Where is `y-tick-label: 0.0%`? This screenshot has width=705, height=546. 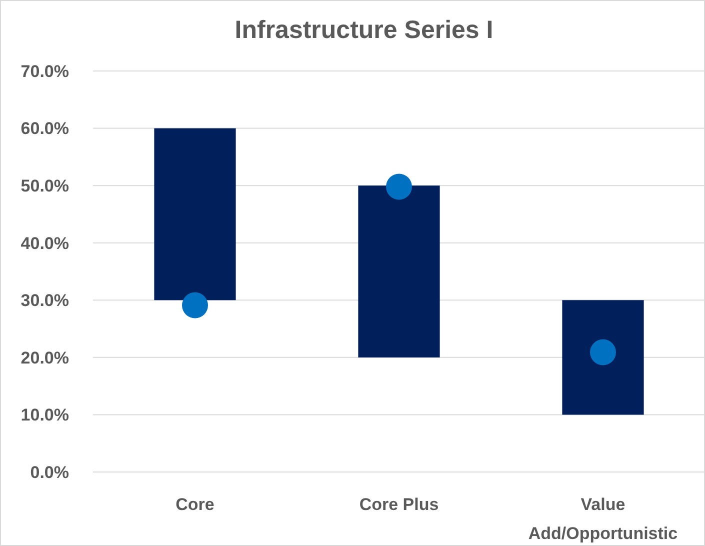
y-tick-label: 0.0% is located at coordinates (49, 472).